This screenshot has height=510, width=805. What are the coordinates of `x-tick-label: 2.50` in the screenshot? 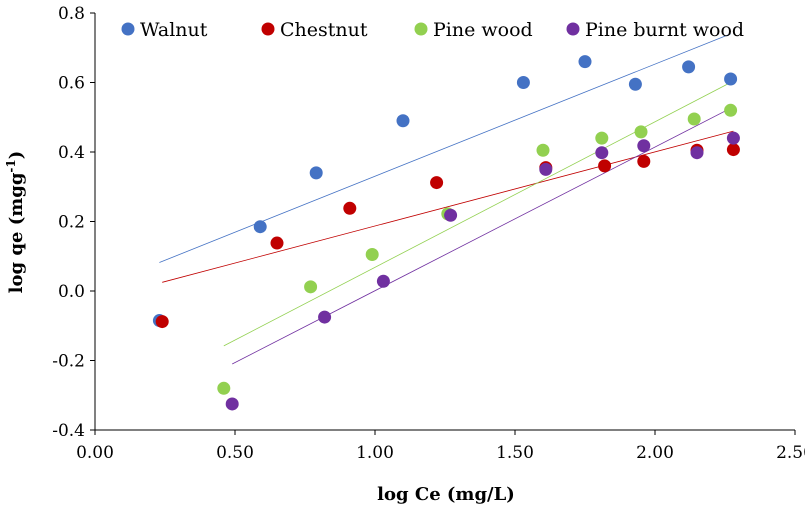 It's located at (790, 453).